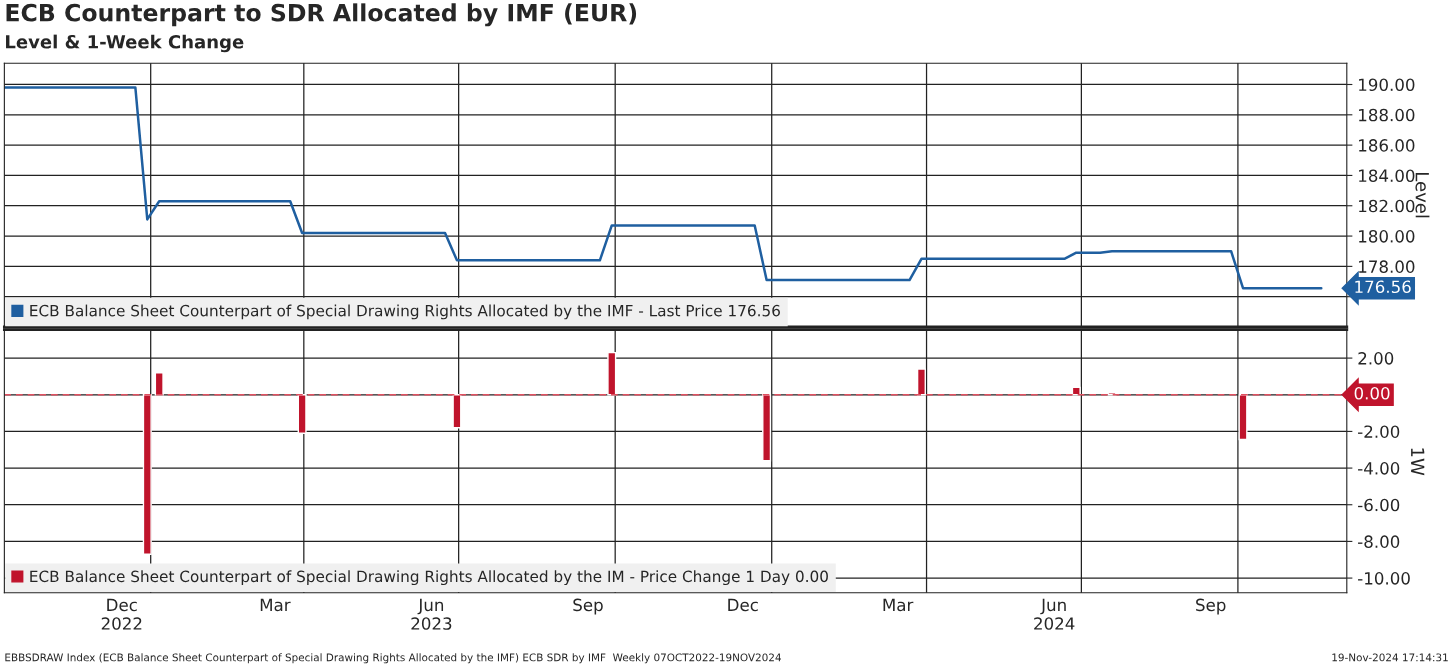 The height and width of the screenshot is (666, 1456). What do you see at coordinates (1387, 85) in the screenshot?
I see `y-tick-label: 190.00` at bounding box center [1387, 85].